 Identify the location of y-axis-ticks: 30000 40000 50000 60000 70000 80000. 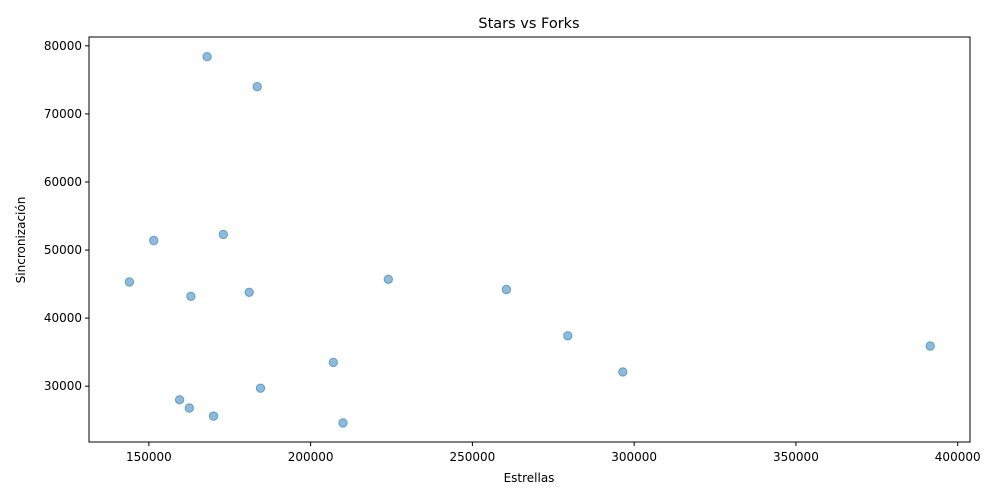
(66, 216).